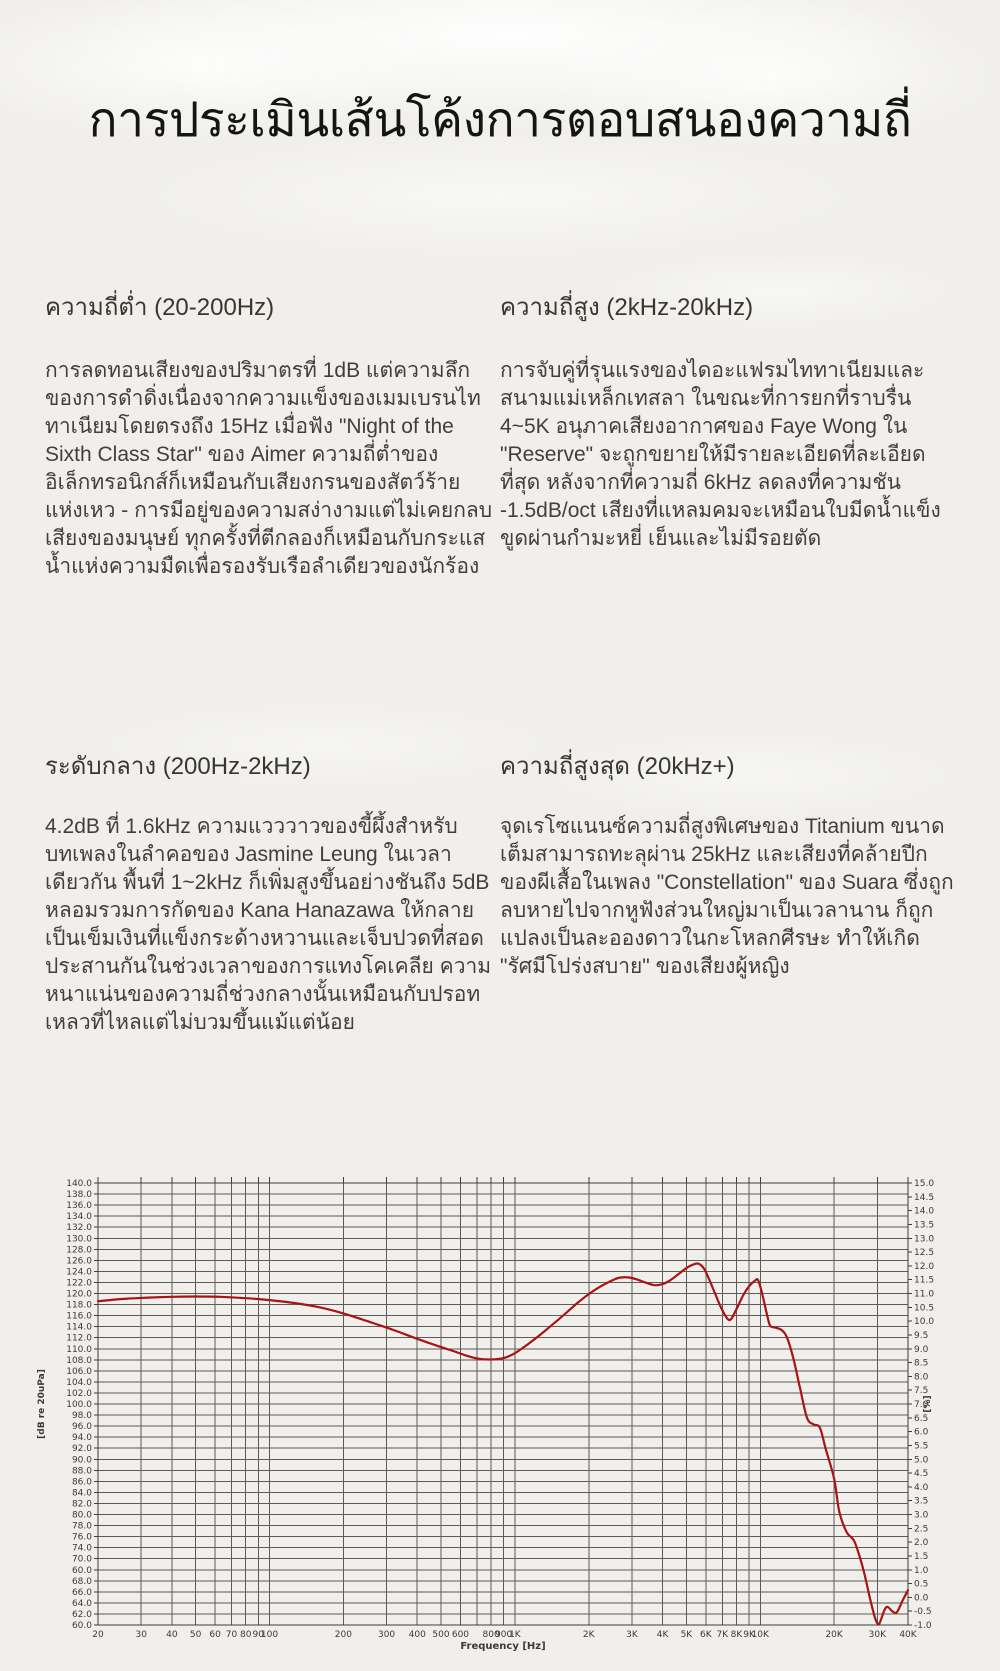  Describe the element at coordinates (82, 1504) in the screenshot. I see `svg-text: 82.0` at that location.